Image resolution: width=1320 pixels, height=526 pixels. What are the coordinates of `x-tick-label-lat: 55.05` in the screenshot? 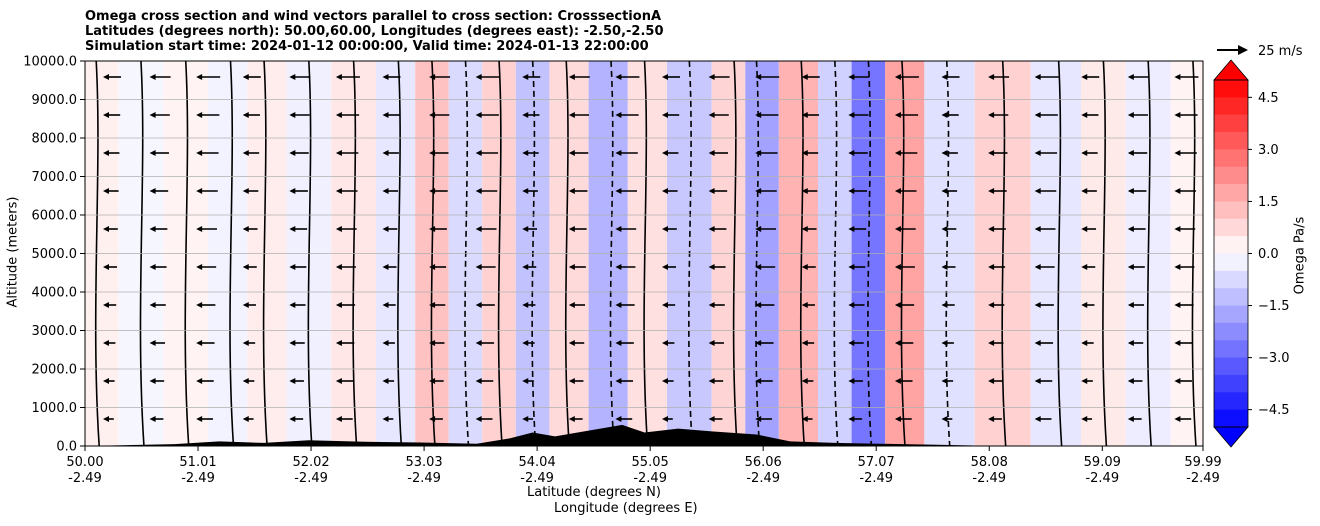 It's located at (650, 462).